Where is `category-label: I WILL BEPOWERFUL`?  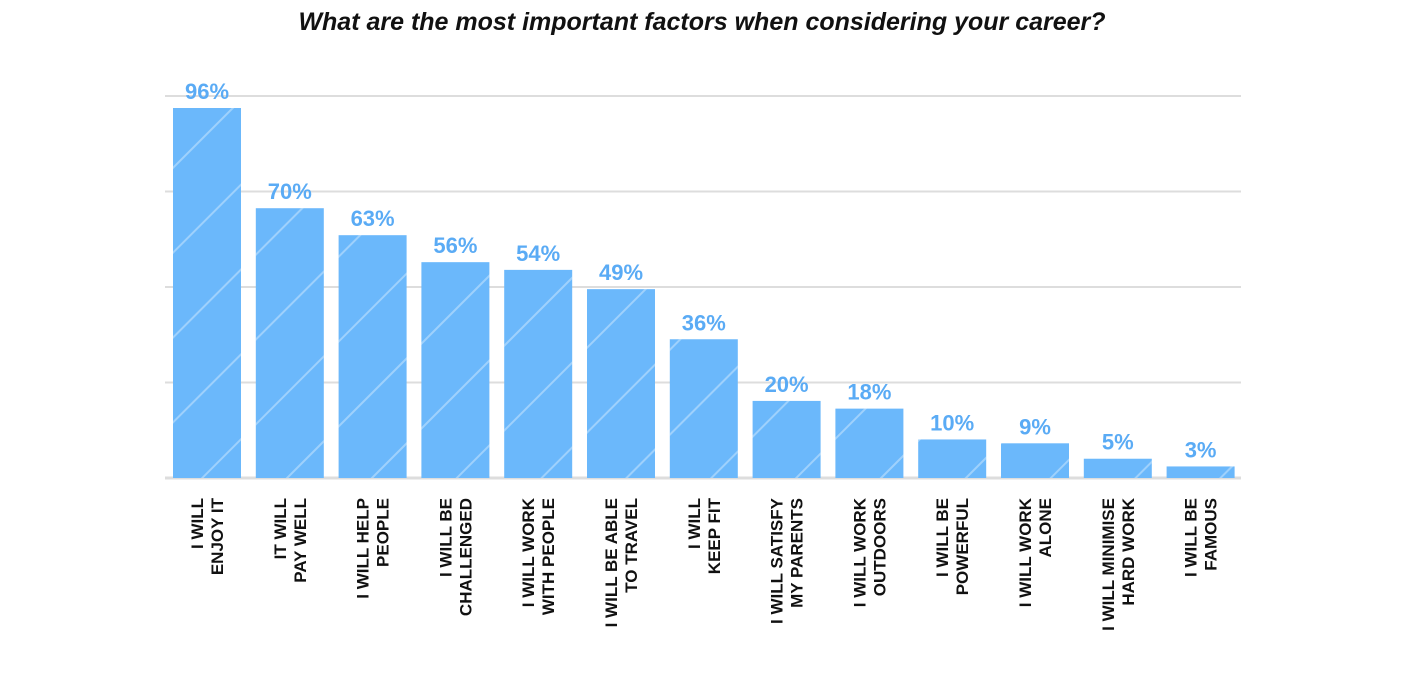 category-label: I WILL BEPOWERFUL is located at coordinates (952, 546).